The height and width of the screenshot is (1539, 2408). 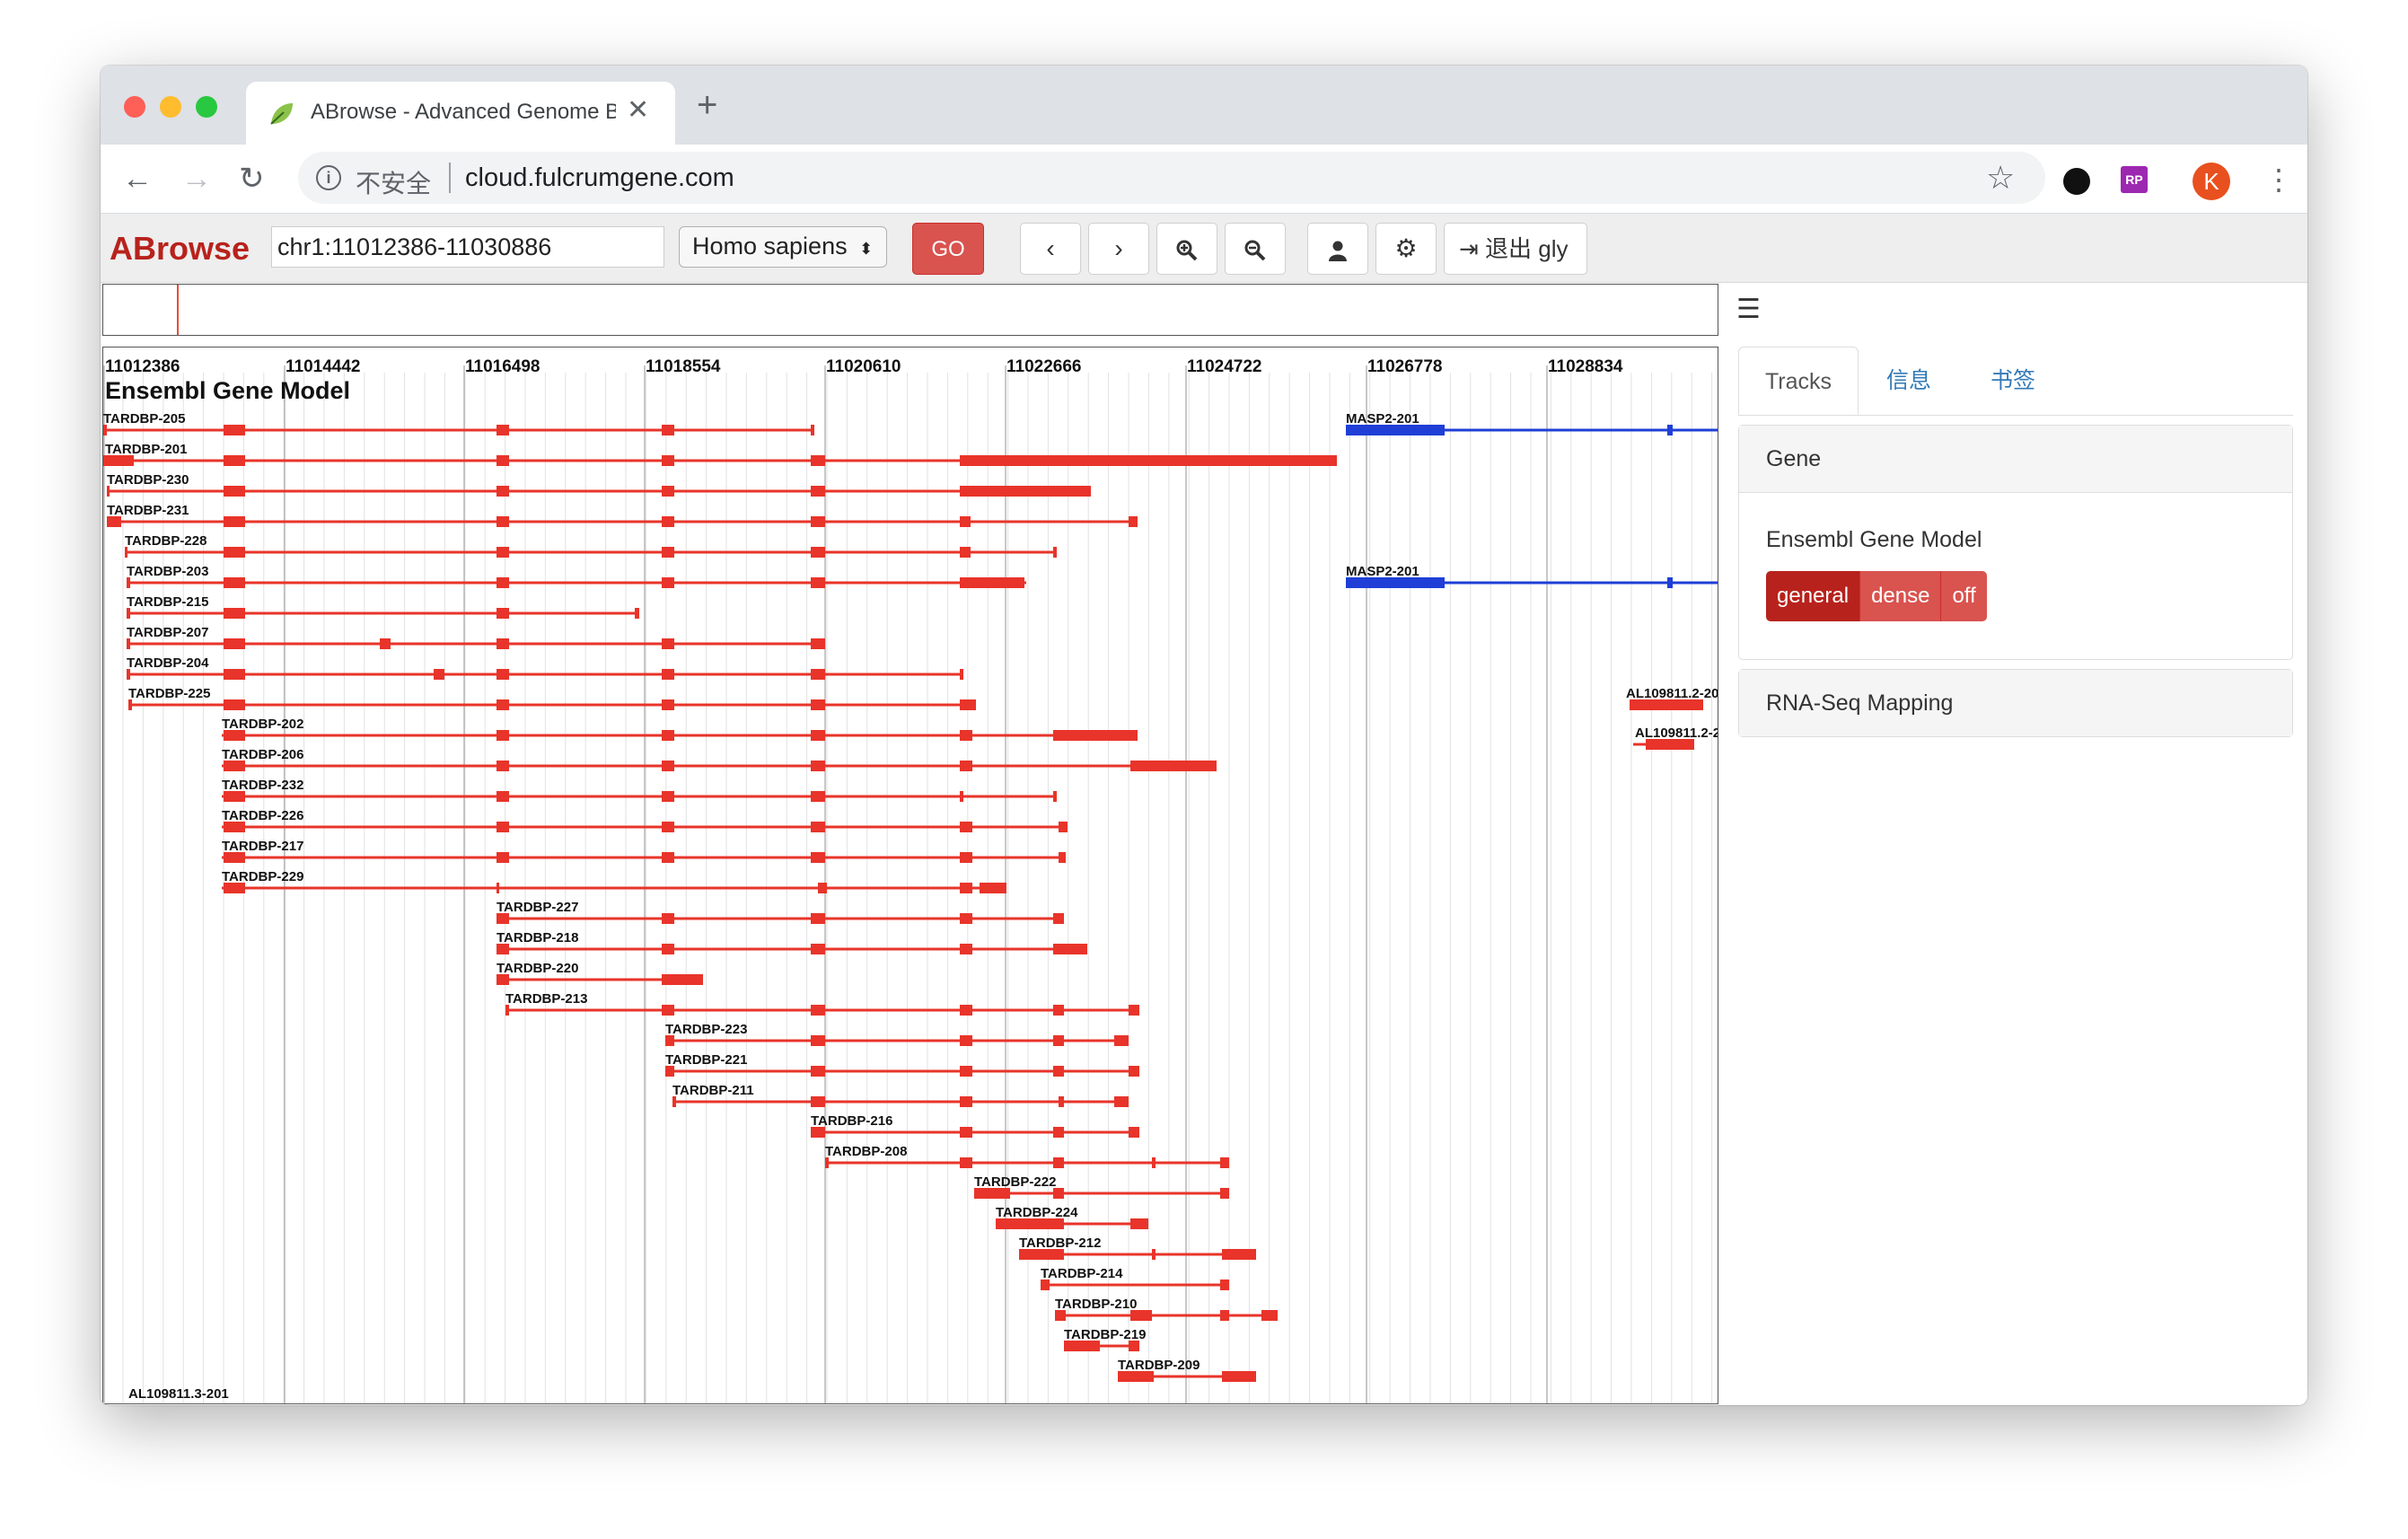 I want to click on location-input, so click(x=467, y=247).